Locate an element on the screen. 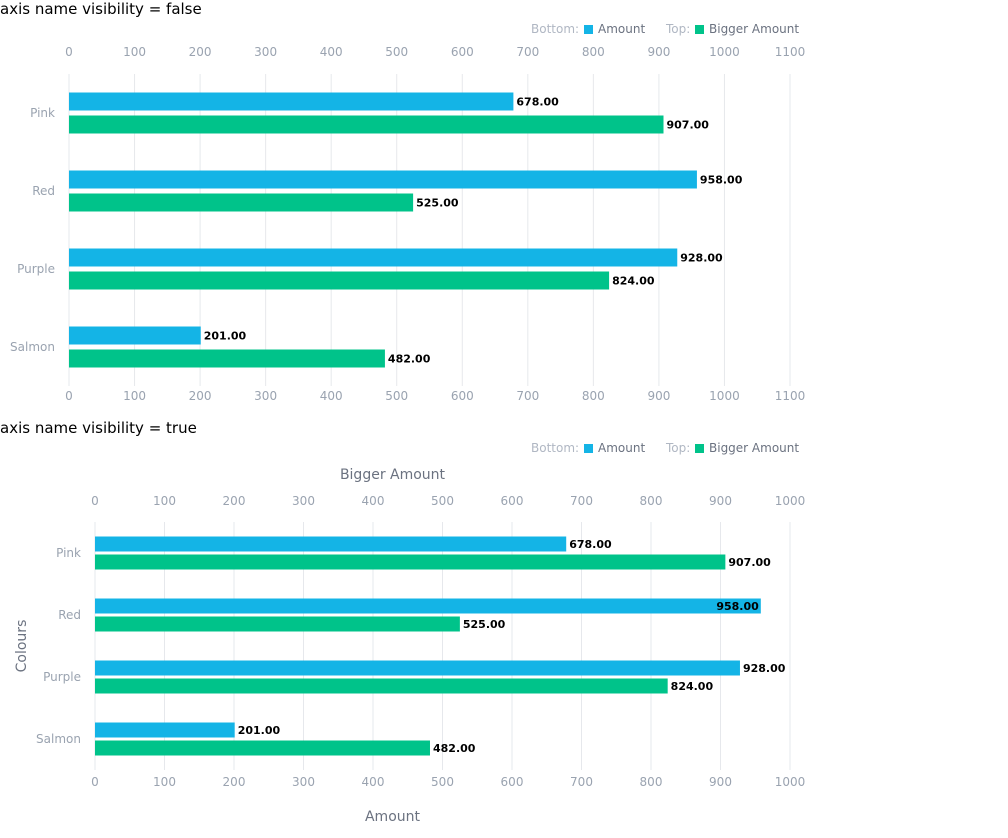 This screenshot has width=1008, height=838. bottom-axis-name: Amount is located at coordinates (393, 817).